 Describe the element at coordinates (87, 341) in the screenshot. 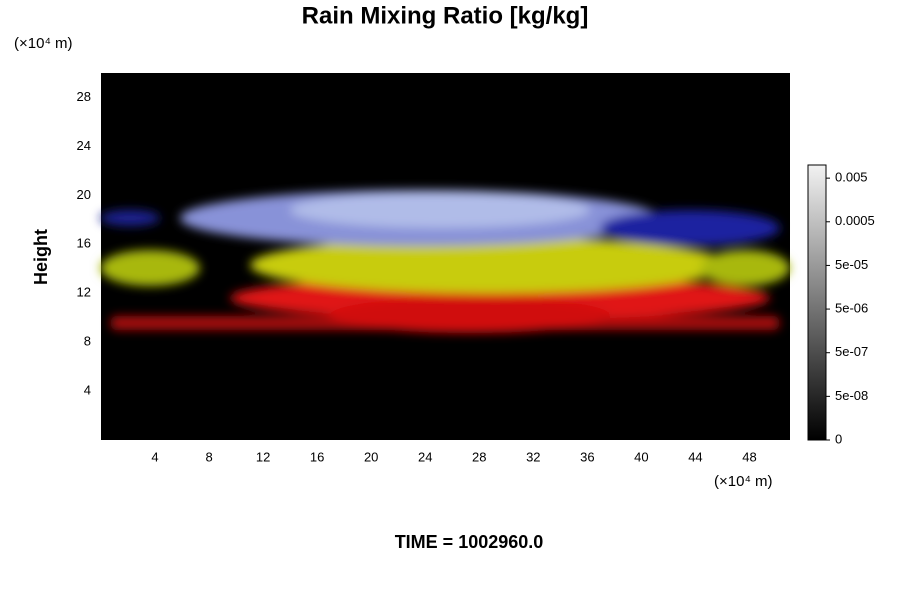

I see `y-tick-label: 8` at that location.